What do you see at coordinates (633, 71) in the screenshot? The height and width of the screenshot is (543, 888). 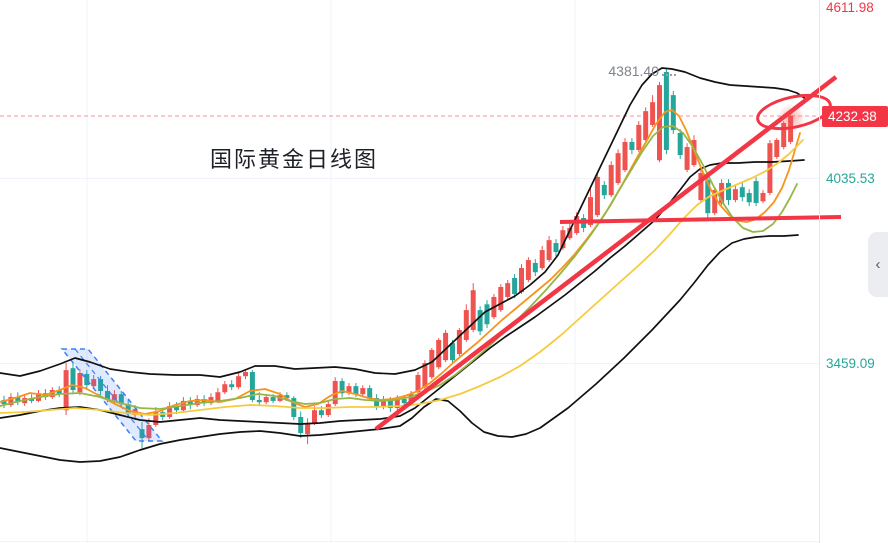 I see `peak-price-value: 4381.40` at bounding box center [633, 71].